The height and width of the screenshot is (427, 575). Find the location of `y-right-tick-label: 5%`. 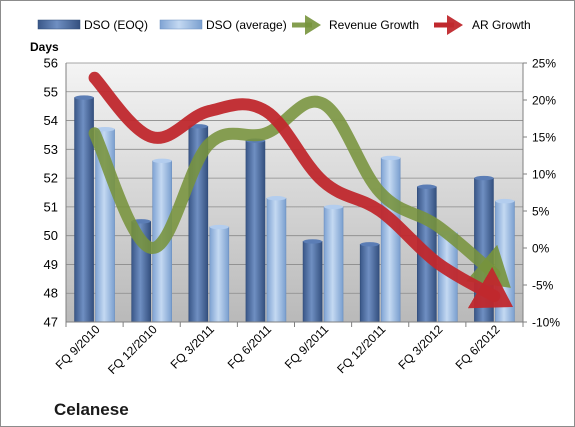

y-right-tick-label: 5% is located at coordinates (541, 212).